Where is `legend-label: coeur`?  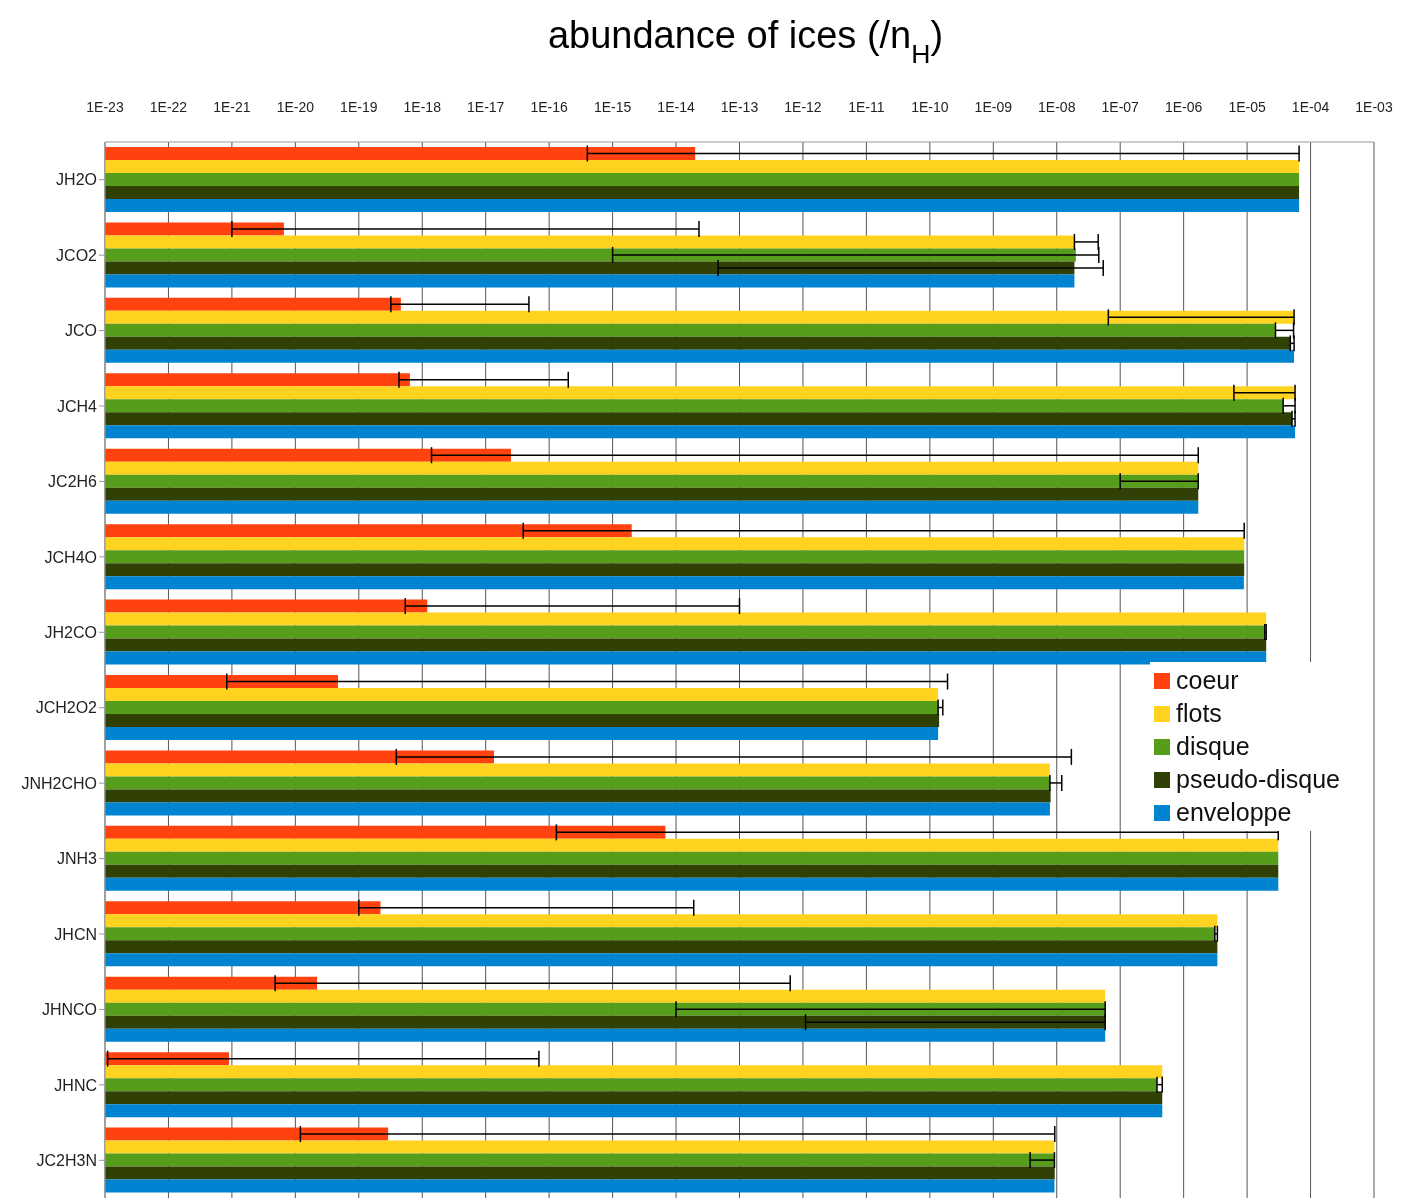 legend-label: coeur is located at coordinates (1207, 680).